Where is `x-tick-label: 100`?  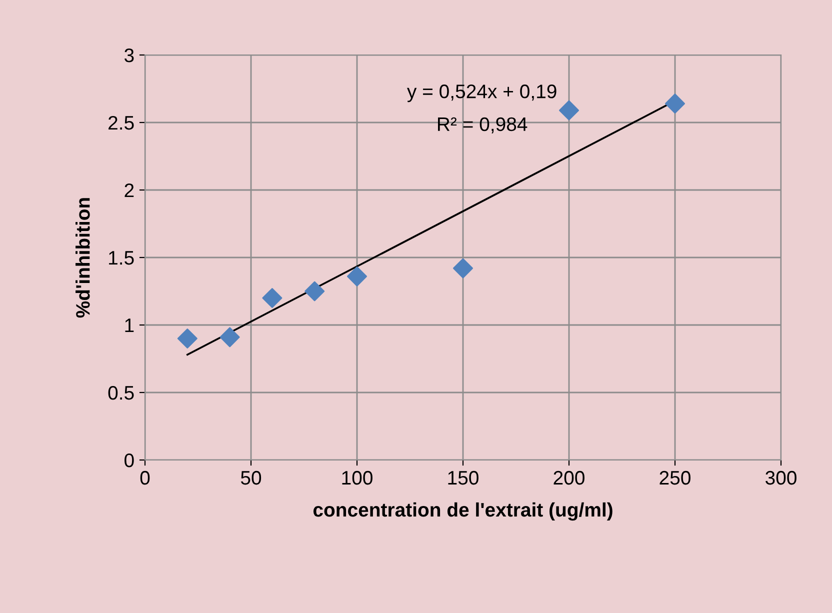 x-tick-label: 100 is located at coordinates (357, 477).